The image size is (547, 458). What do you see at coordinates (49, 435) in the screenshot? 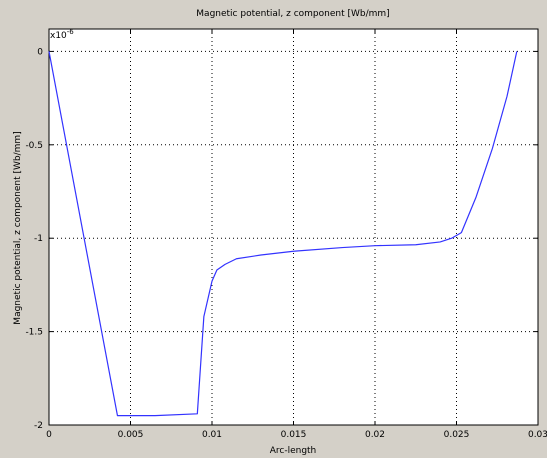
I see `x-tick-label: 0` at bounding box center [49, 435].